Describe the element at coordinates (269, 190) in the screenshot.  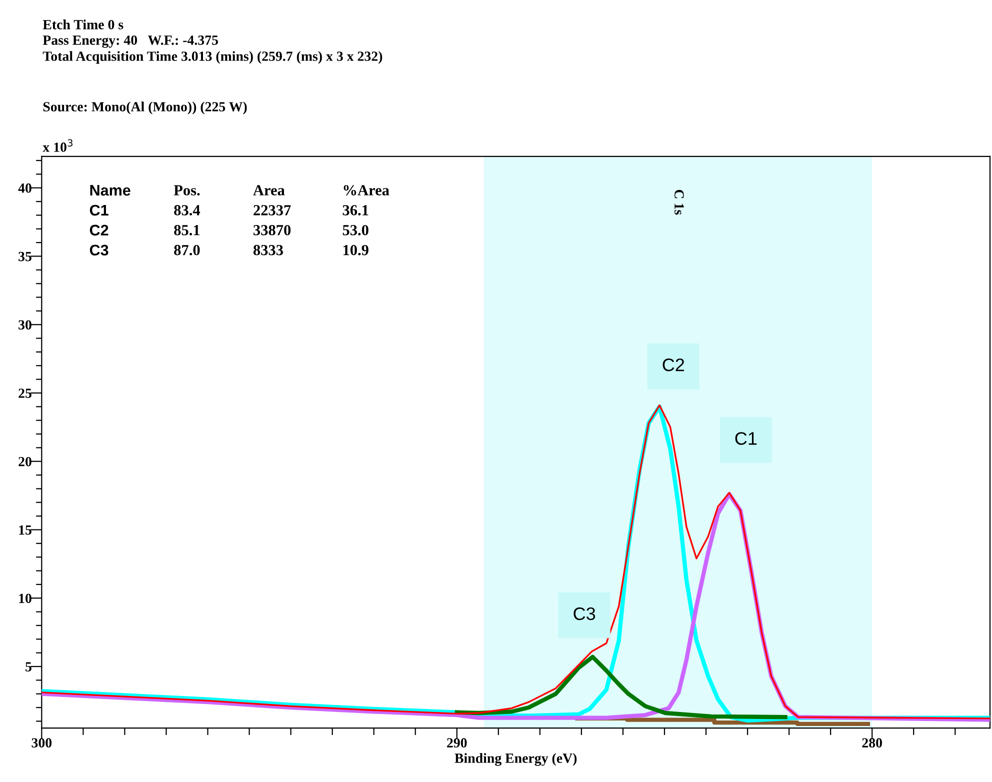
I see `annotation: Area` at that location.